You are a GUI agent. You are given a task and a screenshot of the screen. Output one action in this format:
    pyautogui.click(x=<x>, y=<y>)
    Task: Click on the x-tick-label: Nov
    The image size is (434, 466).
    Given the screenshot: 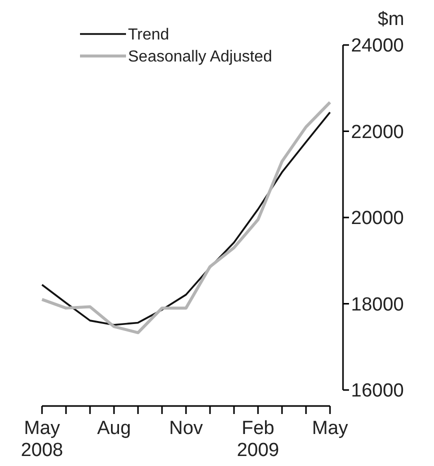 What is the action you would take?
    pyautogui.click(x=186, y=428)
    